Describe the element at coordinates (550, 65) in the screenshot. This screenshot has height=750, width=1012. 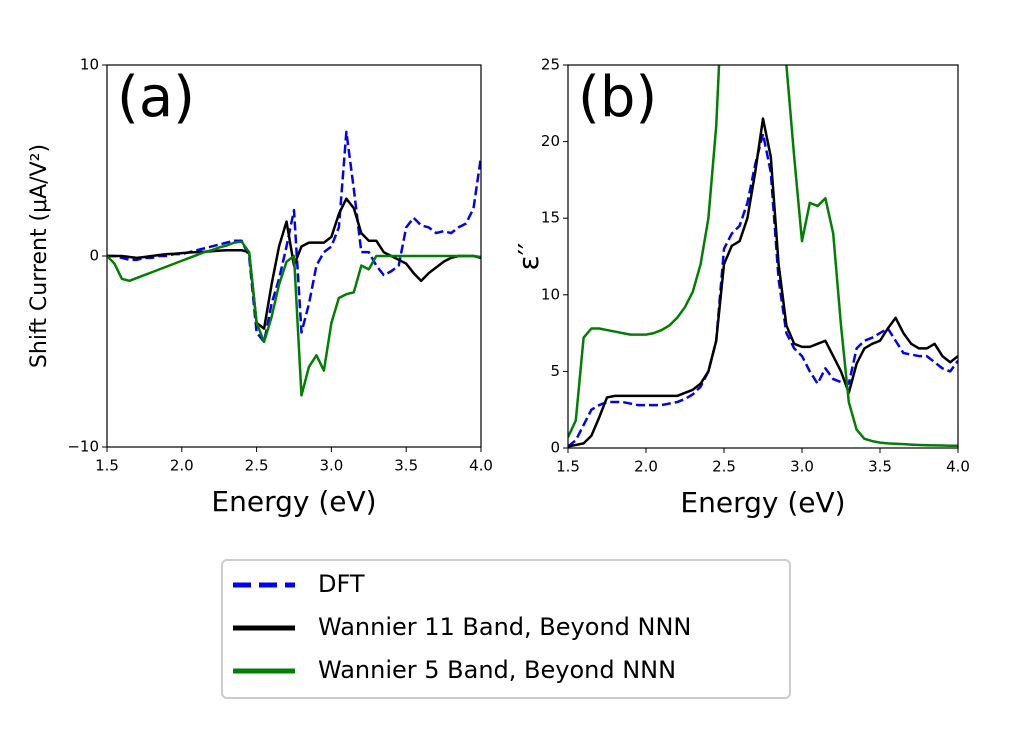
I see `y-tick-label: 25` at that location.